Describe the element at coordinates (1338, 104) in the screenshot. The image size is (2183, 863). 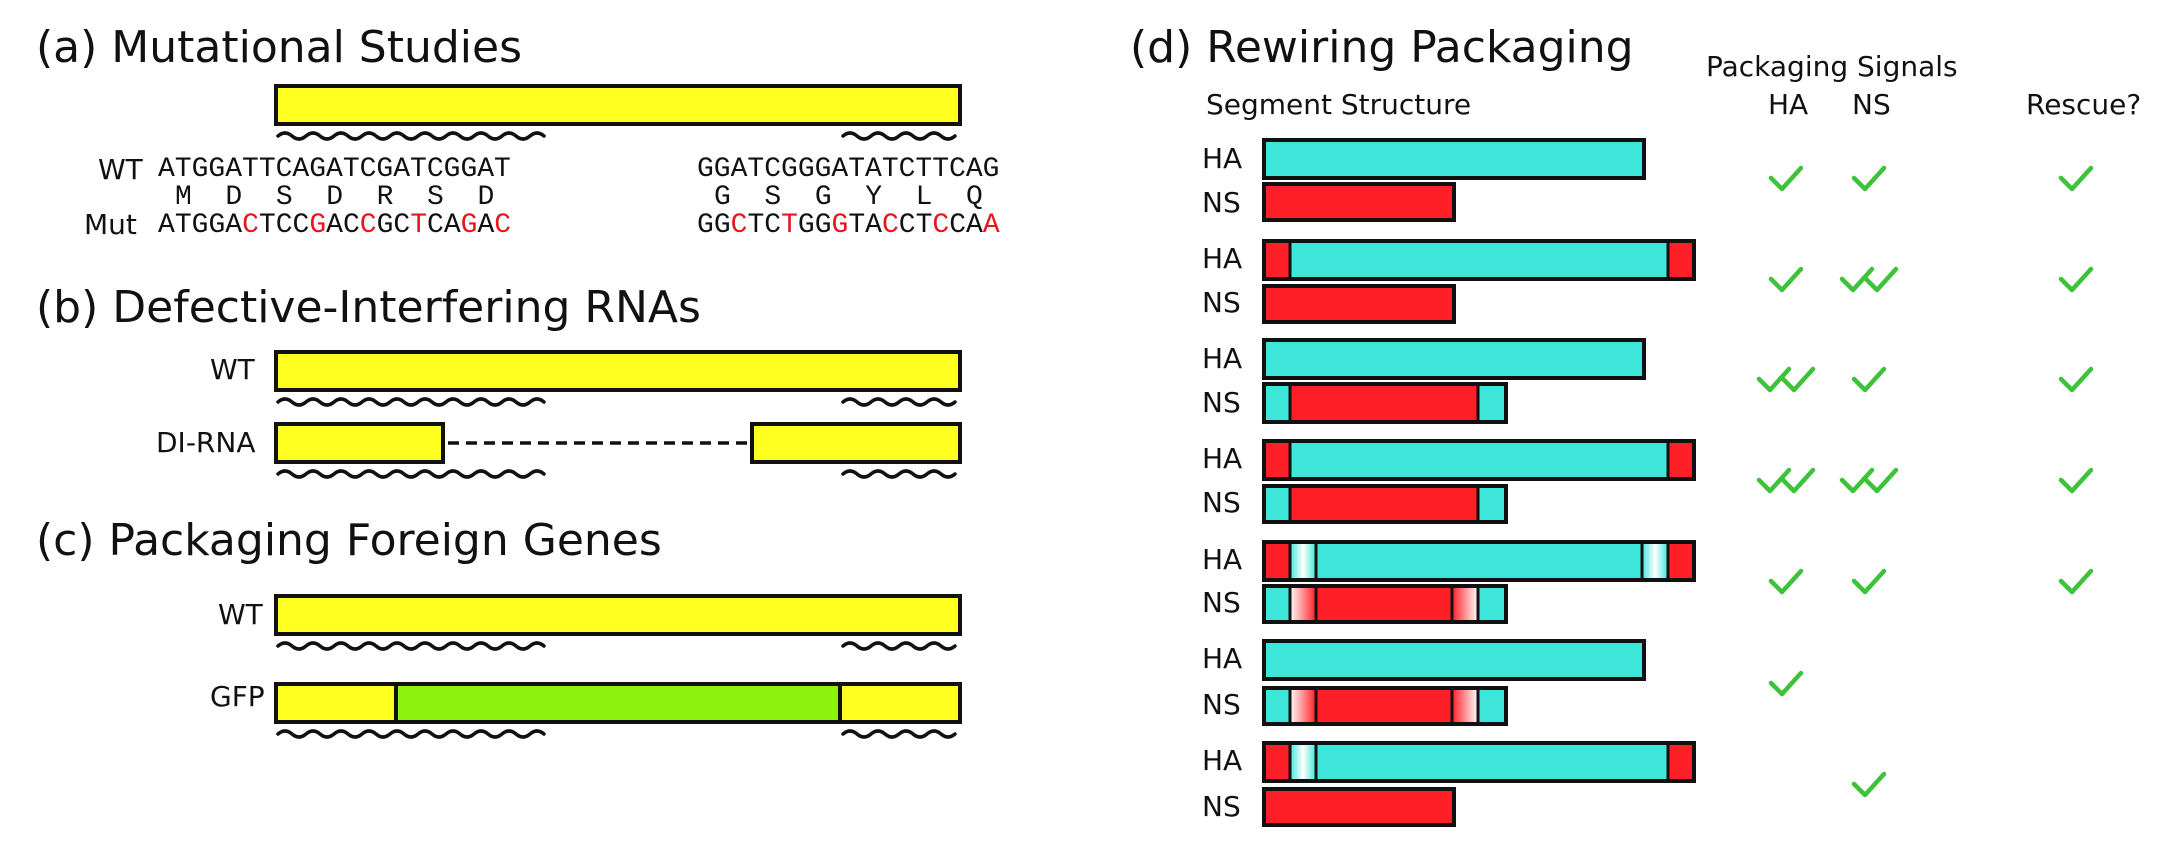
I see `segment-structure-header: Segment Structure` at that location.